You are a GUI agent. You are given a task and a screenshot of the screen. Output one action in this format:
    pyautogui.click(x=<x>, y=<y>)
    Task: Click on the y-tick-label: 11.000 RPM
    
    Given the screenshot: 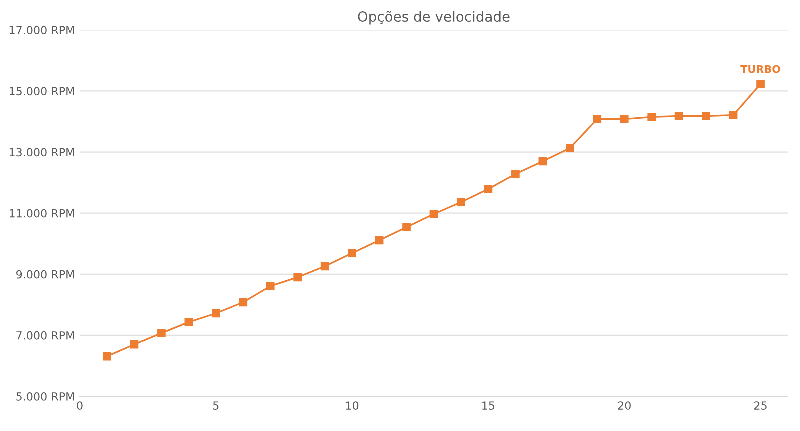 What is the action you would take?
    pyautogui.click(x=42, y=213)
    